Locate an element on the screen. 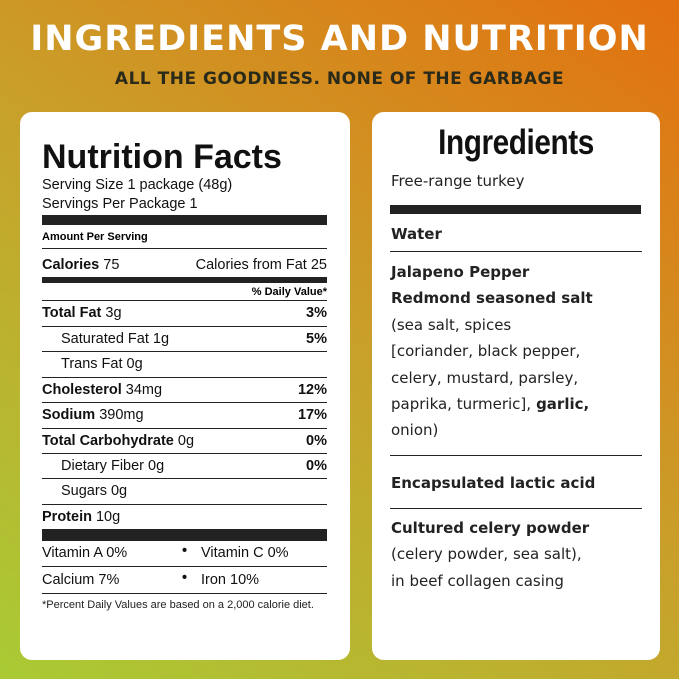 The width and height of the screenshot is (679, 679). title: INGREDIENTS AND NUTRITION is located at coordinates (339, 39).